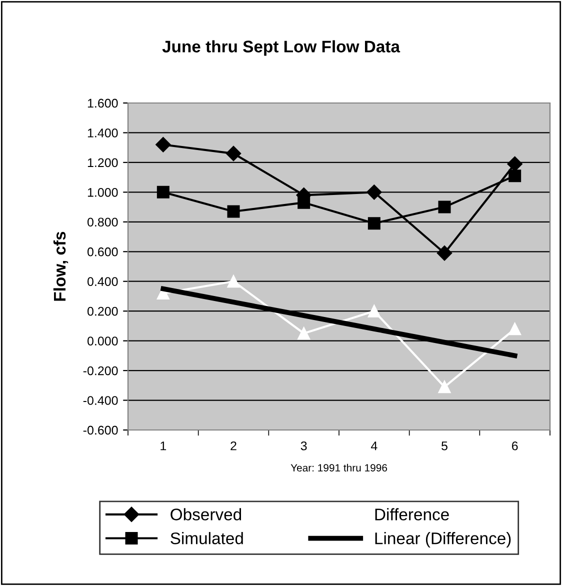 This screenshot has height=586, width=562. Describe the element at coordinates (206, 514) in the screenshot. I see `legend-label: Observed` at that location.